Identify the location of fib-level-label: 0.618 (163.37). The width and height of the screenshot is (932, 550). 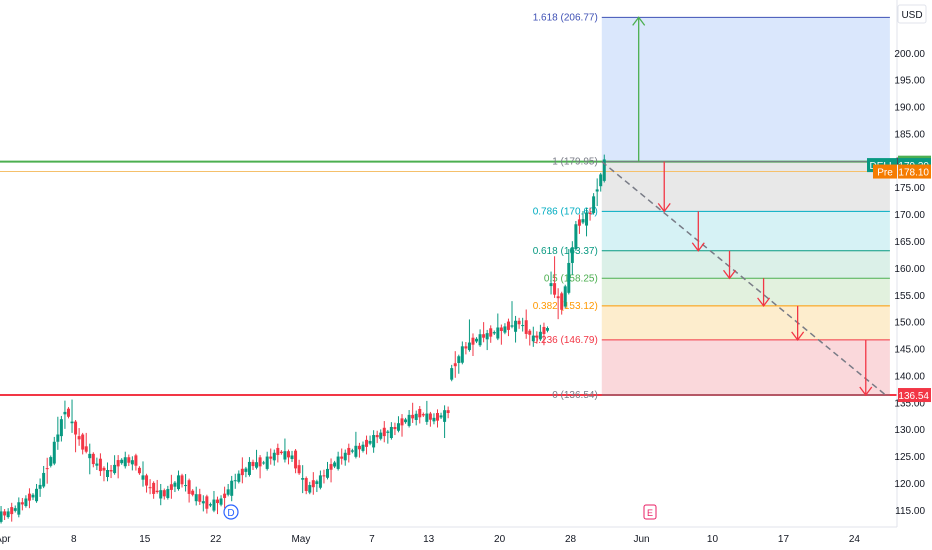
(565, 251).